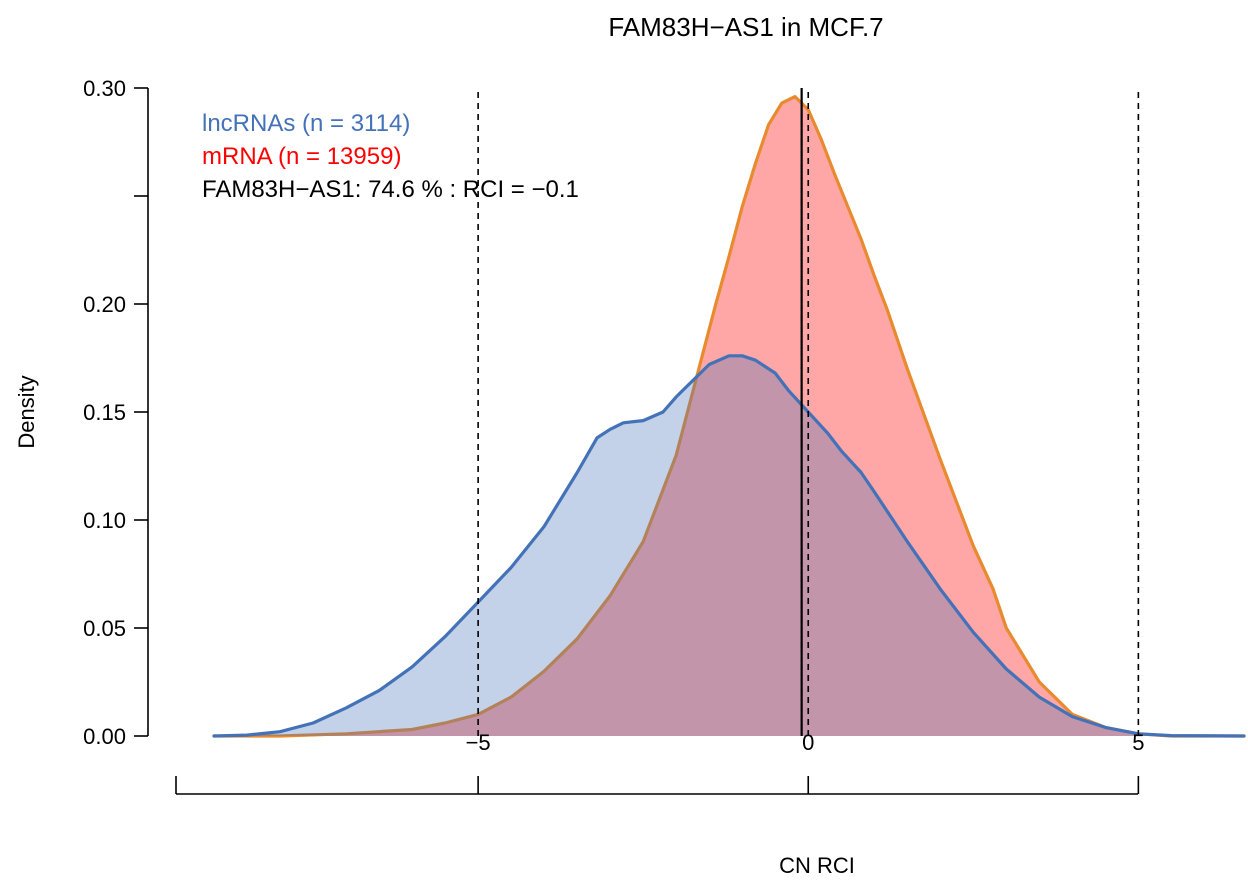 The height and width of the screenshot is (882, 1248). I want to click on legend-entry: FAM83H−AS1: 74.6 % : RCI = −0.1, so click(390, 189).